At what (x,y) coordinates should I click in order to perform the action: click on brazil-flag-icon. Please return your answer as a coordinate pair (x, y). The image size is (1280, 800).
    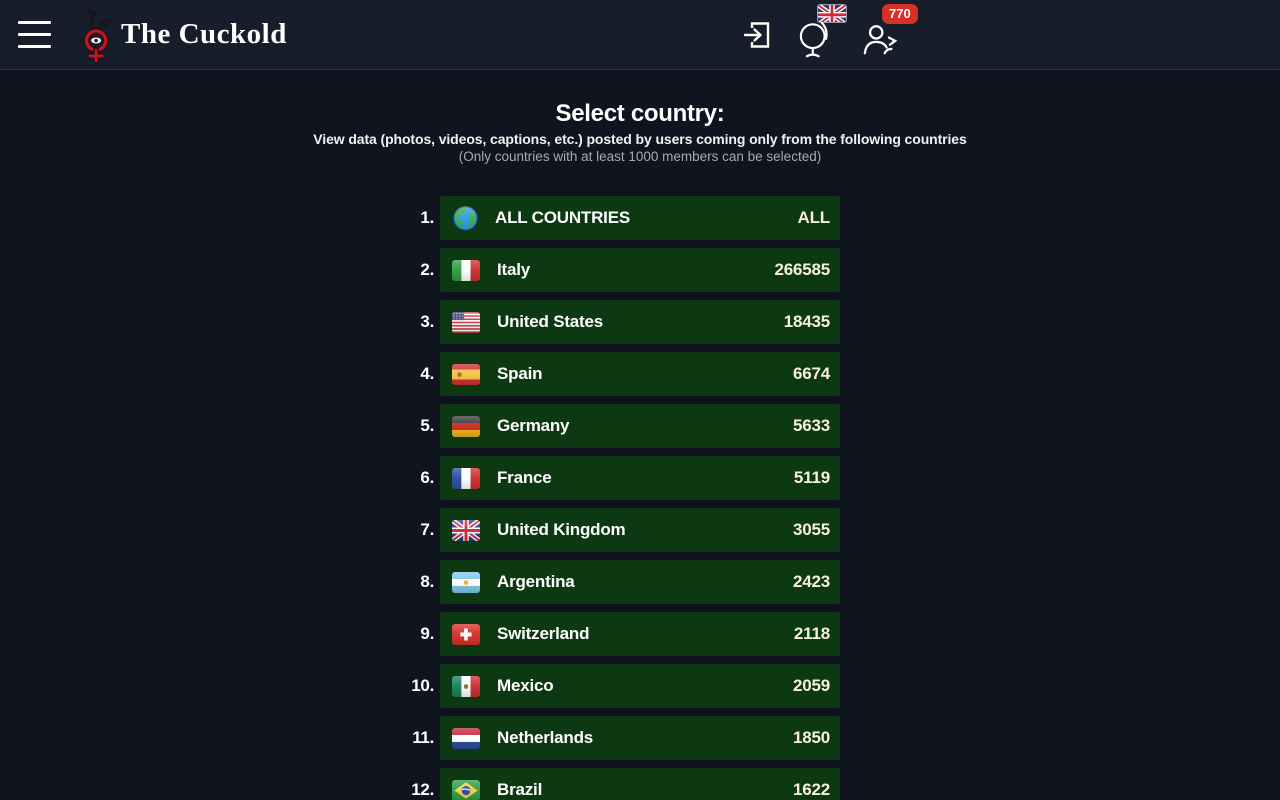
    Looking at the image, I should click on (466, 789).